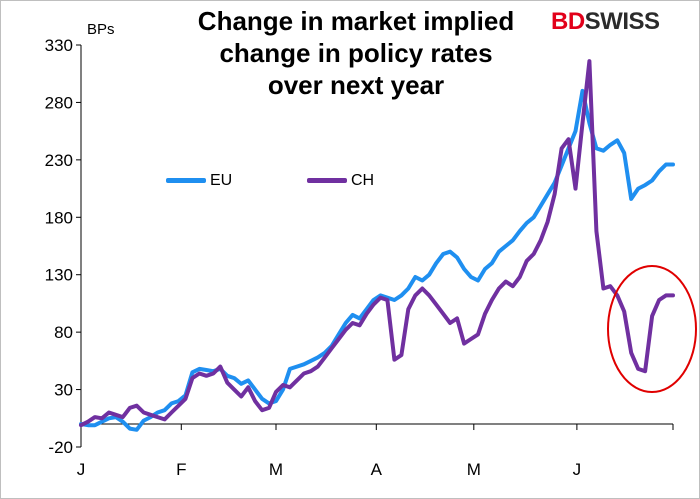 The width and height of the screenshot is (700, 499). I want to click on y-tick-label: 130, so click(59, 275).